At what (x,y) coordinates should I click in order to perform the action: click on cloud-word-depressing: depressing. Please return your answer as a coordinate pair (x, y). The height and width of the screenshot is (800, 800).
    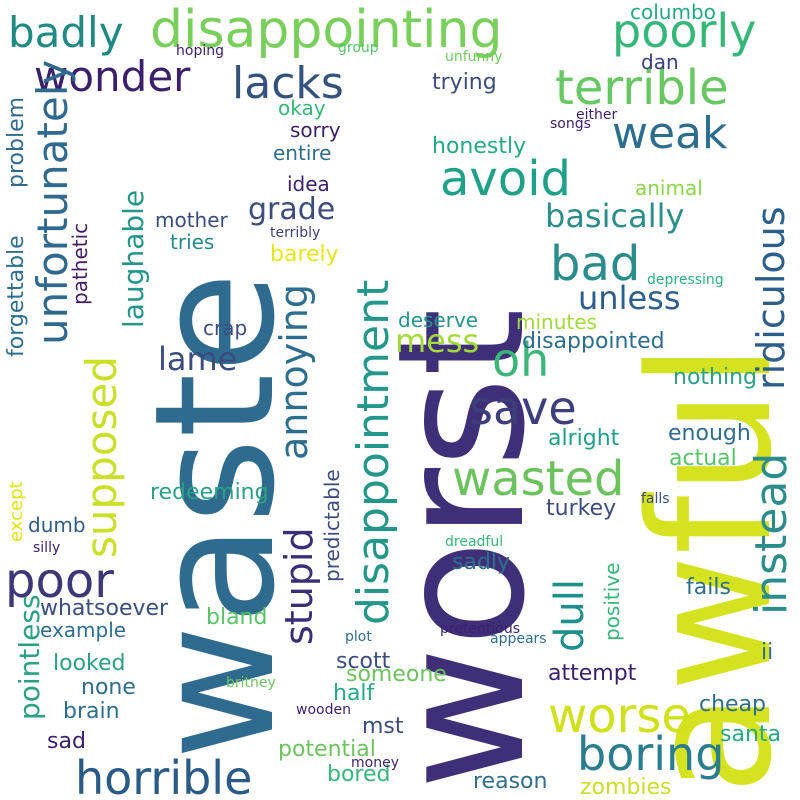
    Looking at the image, I should click on (685, 280).